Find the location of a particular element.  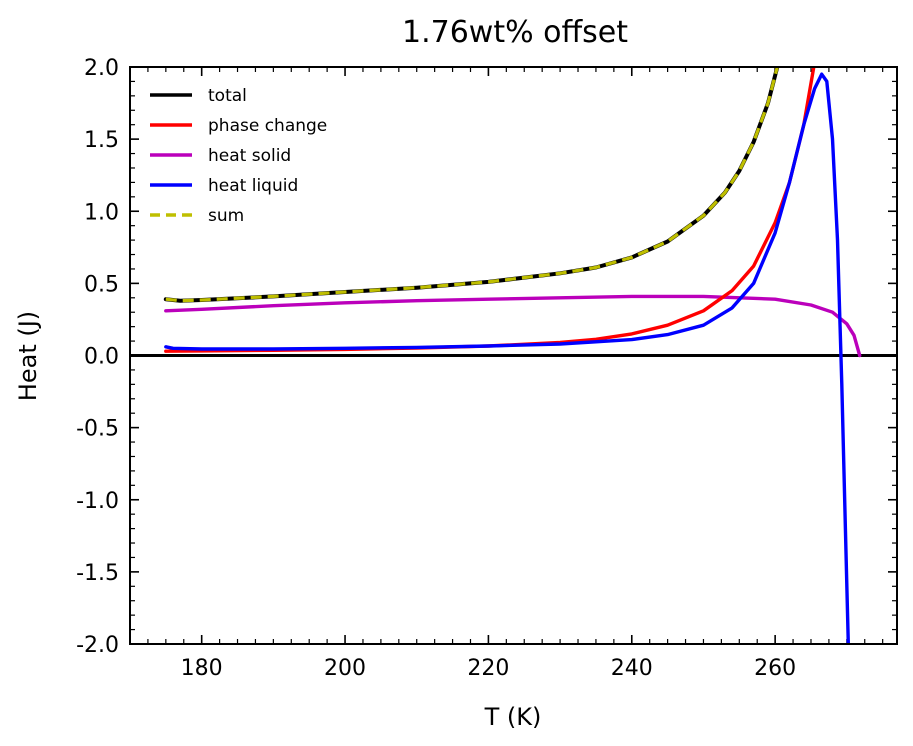

y-tick-label: -1.0 is located at coordinates (97, 501).